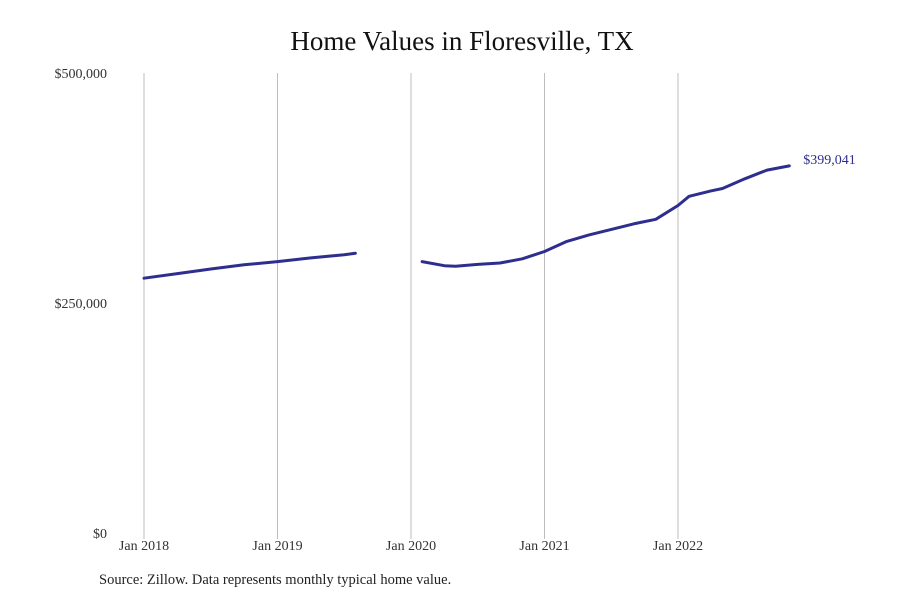 The width and height of the screenshot is (900, 600). Describe the element at coordinates (277, 546) in the screenshot. I see `x-tick-label: Jan 2019` at that location.